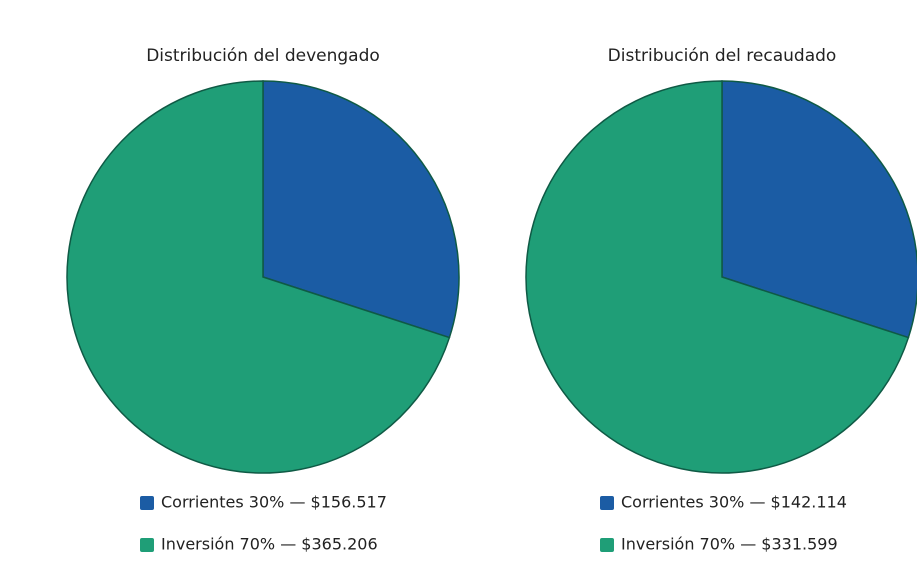  Describe the element at coordinates (274, 502) in the screenshot. I see `legend-label: Corrientes 30% — $156.517` at that location.